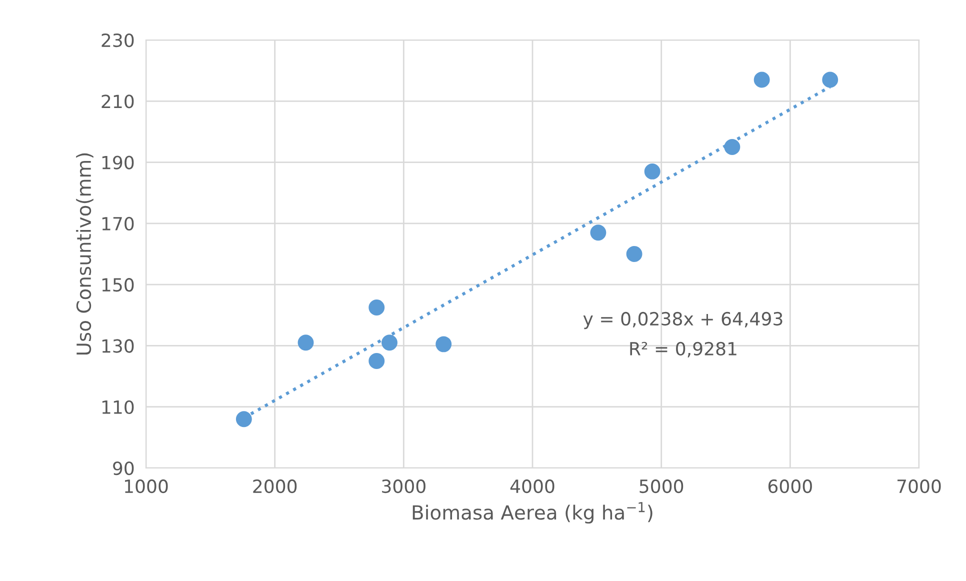 This screenshot has height=581, width=966. What do you see at coordinates (275, 486) in the screenshot?
I see `x-tick-label: 2000` at bounding box center [275, 486].